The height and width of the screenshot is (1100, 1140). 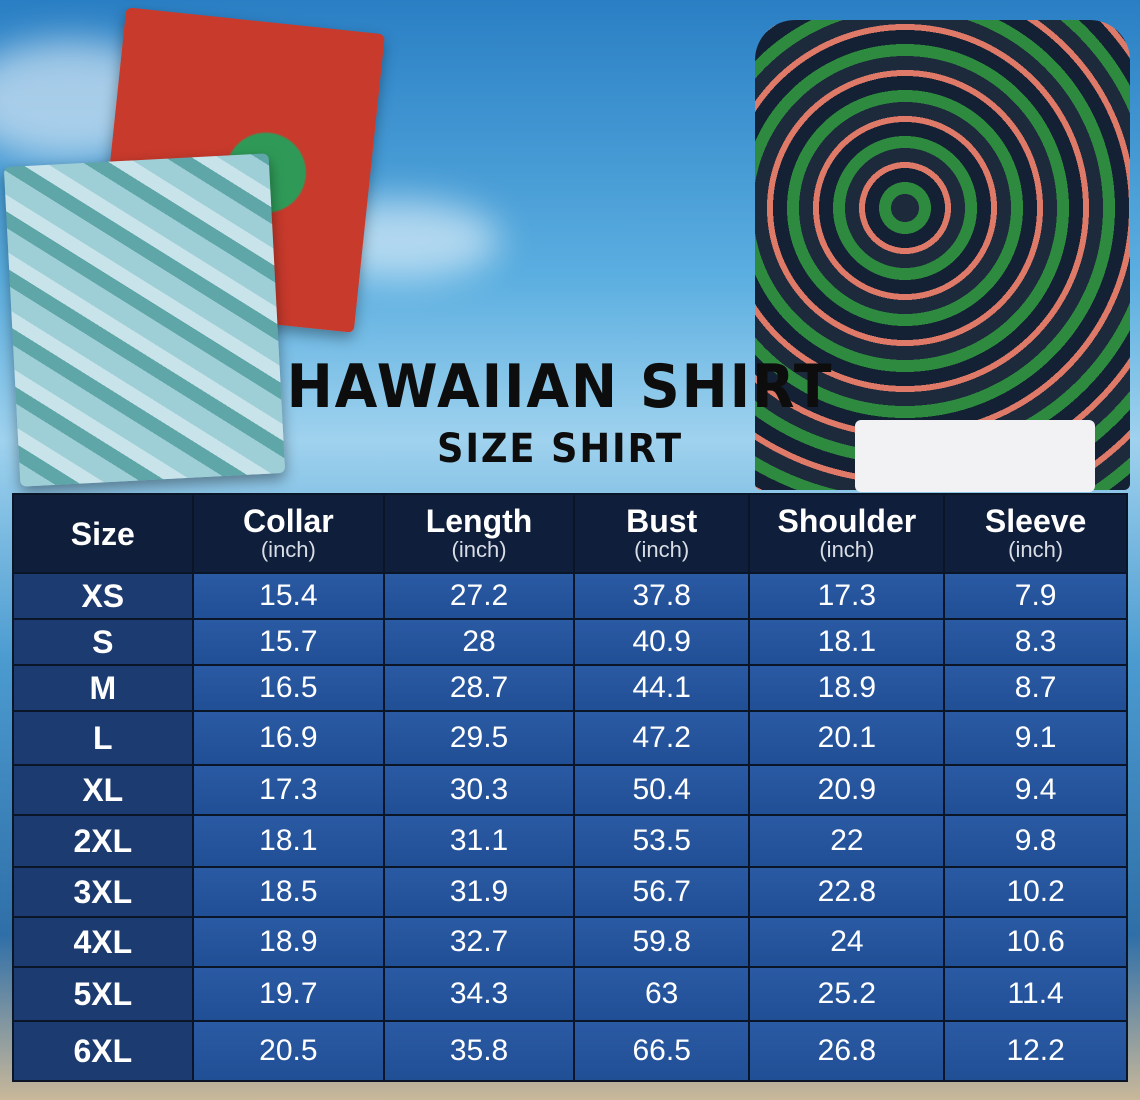 I want to click on value-cell: 19.7, so click(x=288, y=994).